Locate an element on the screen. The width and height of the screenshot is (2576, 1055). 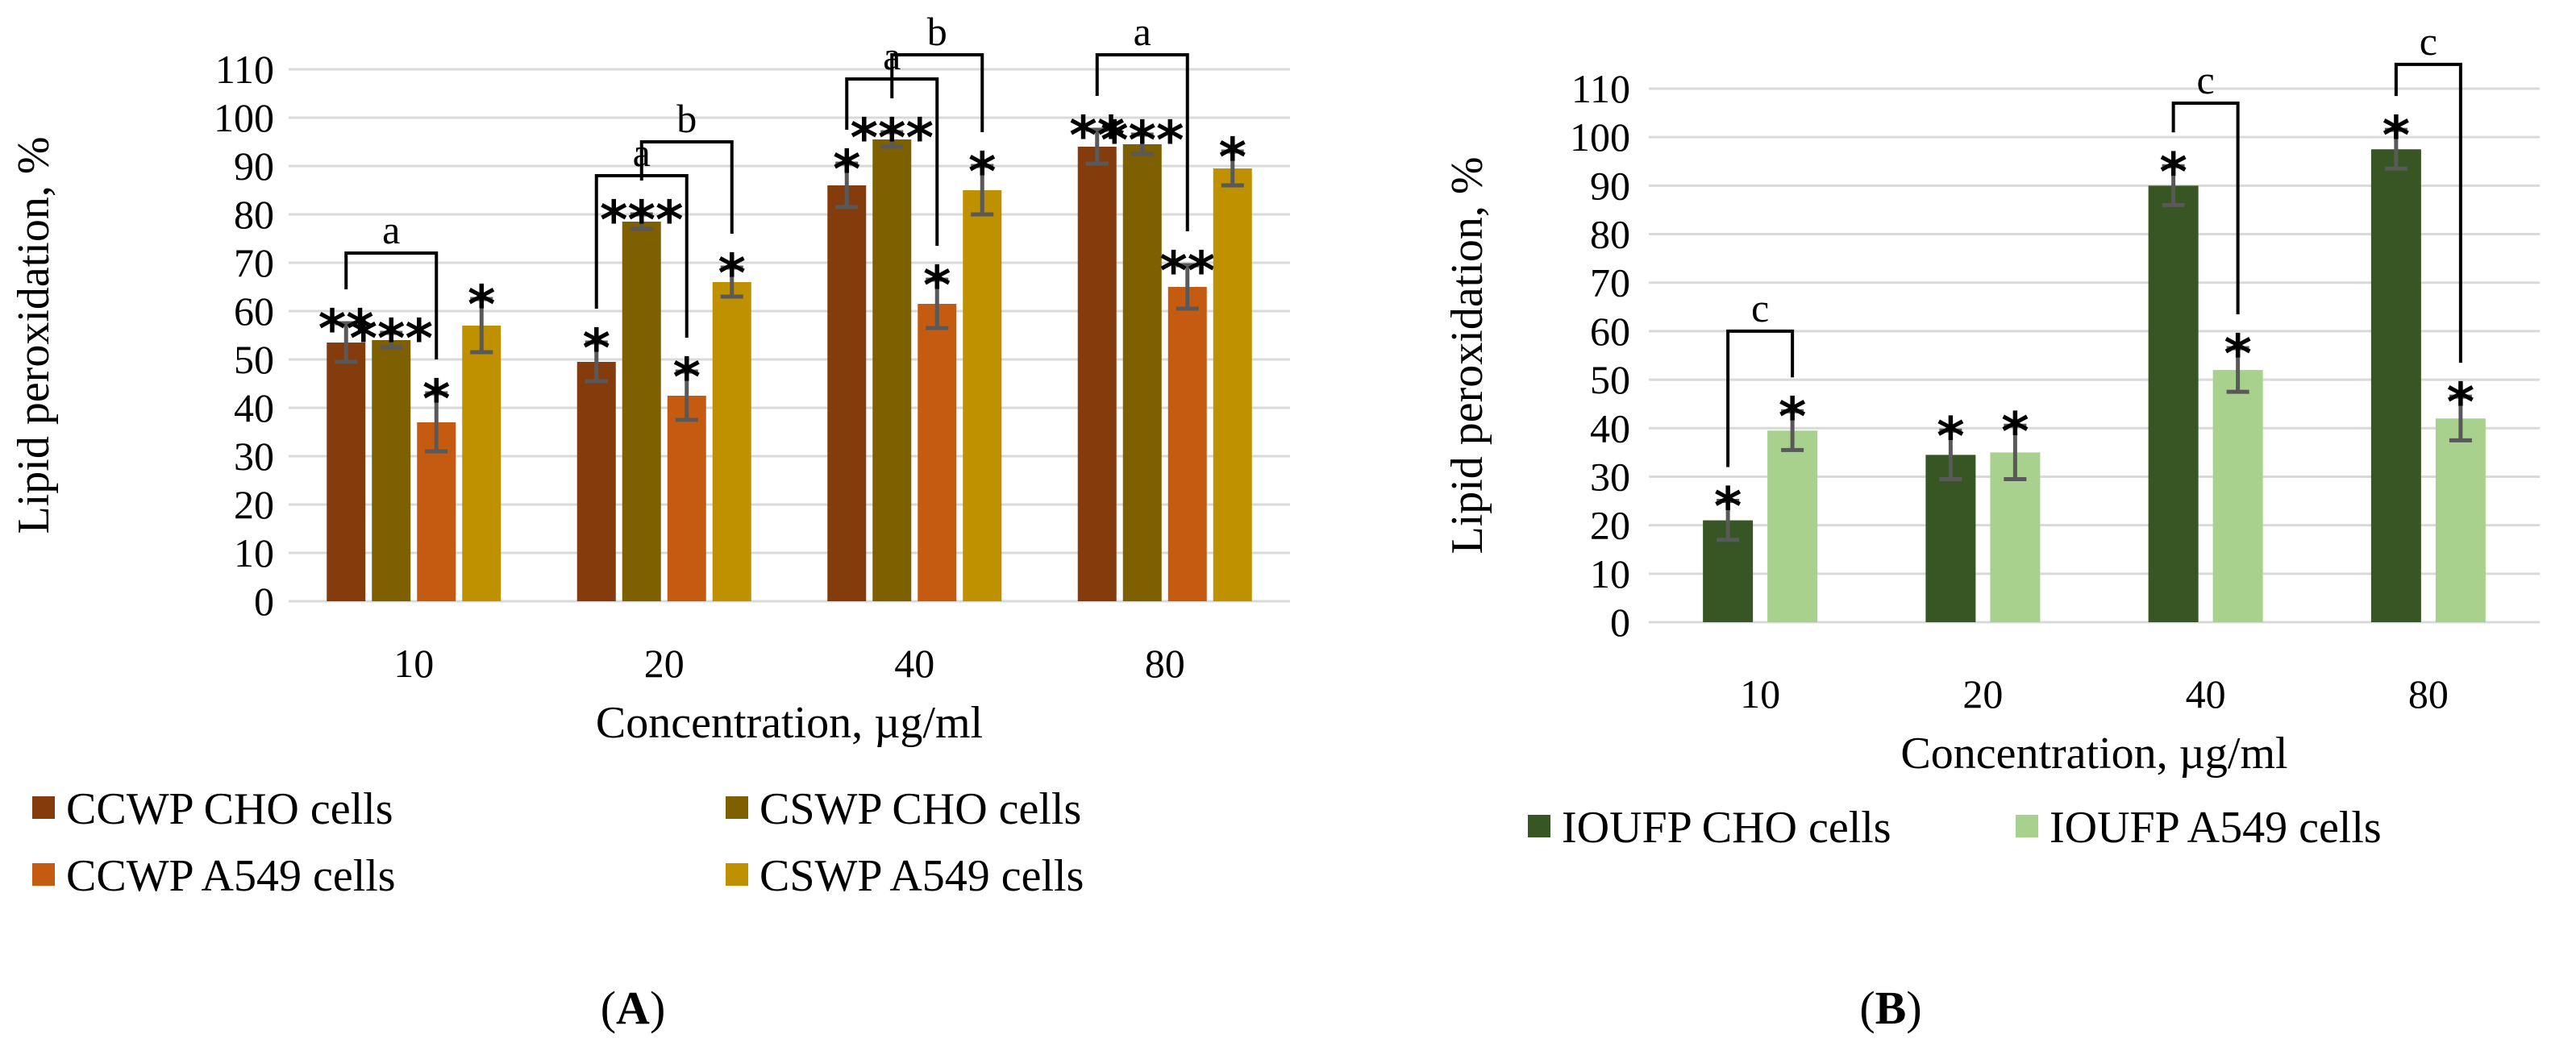
legend-entry: CSWP A549 cells is located at coordinates (921, 876).